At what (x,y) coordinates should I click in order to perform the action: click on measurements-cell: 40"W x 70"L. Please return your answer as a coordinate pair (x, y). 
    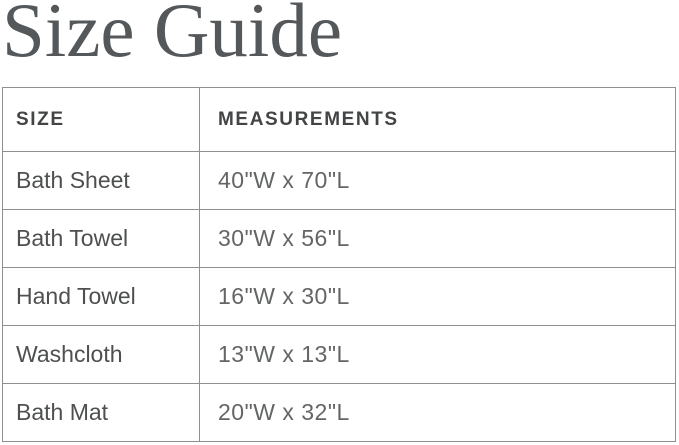
    Looking at the image, I should click on (437, 180).